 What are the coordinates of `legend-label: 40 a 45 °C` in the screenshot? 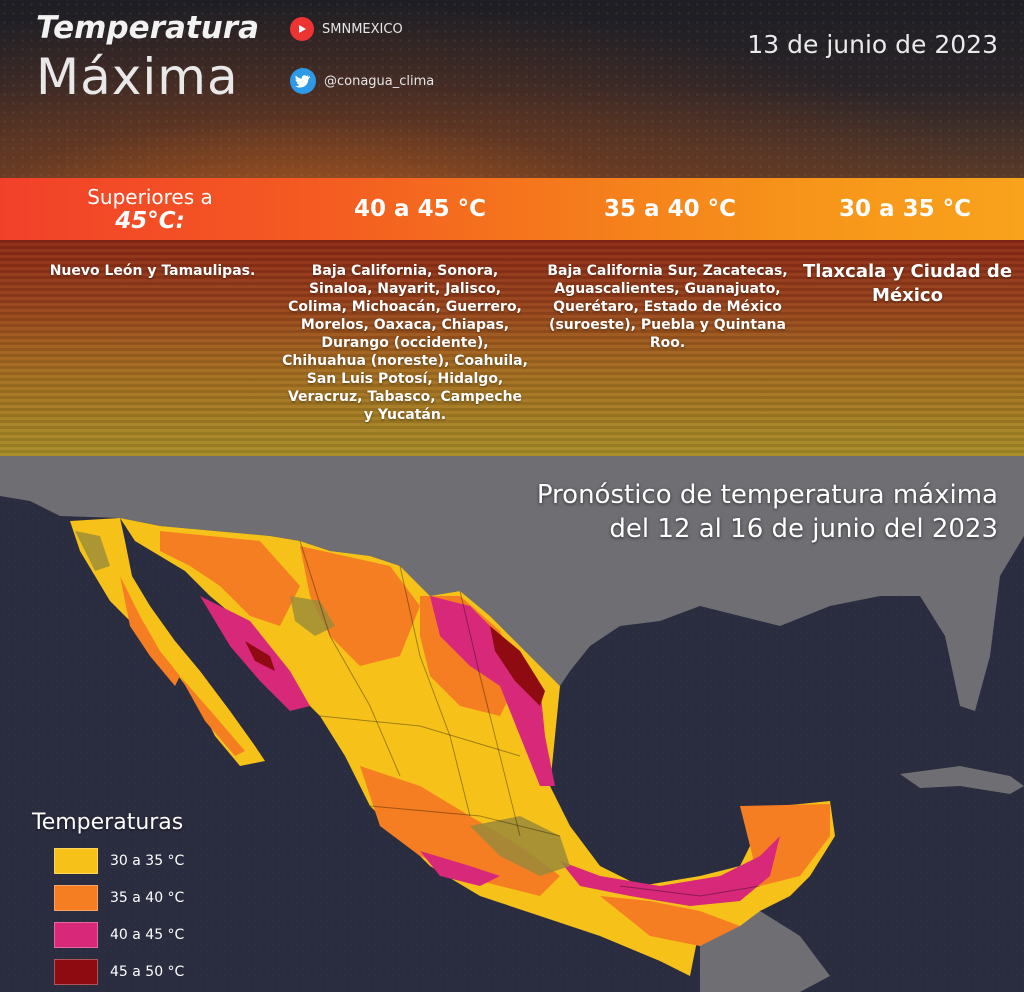 It's located at (147, 935).